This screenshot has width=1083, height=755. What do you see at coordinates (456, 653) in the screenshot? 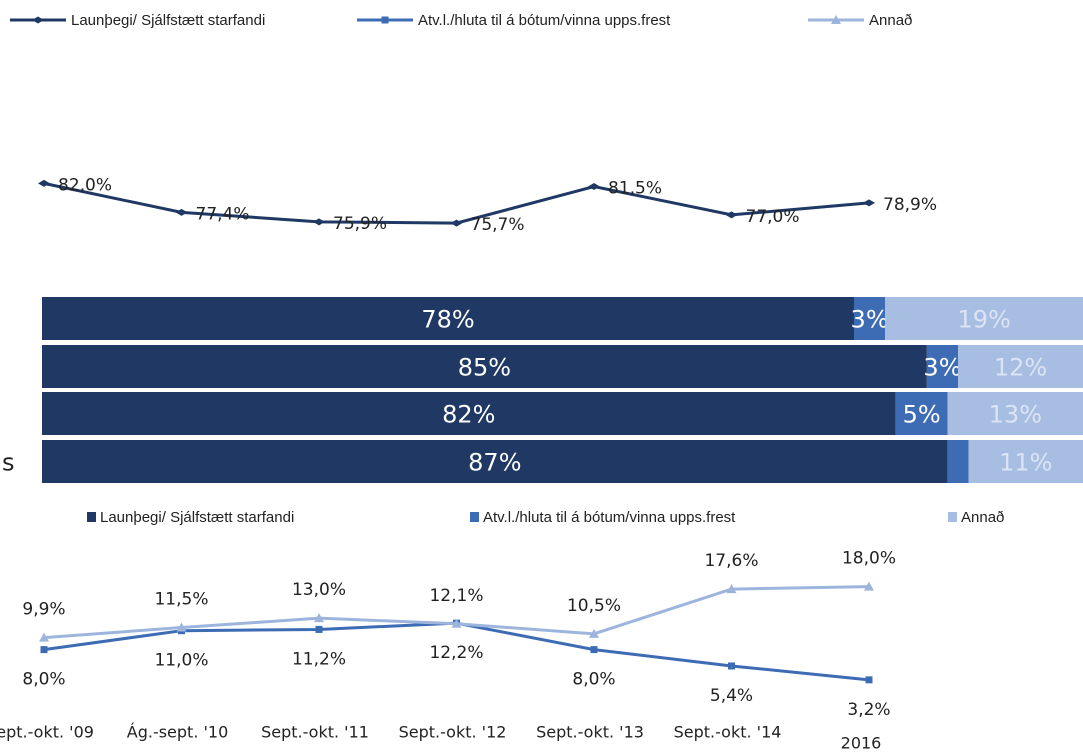
I see `data-label: 12,2%` at bounding box center [456, 653].